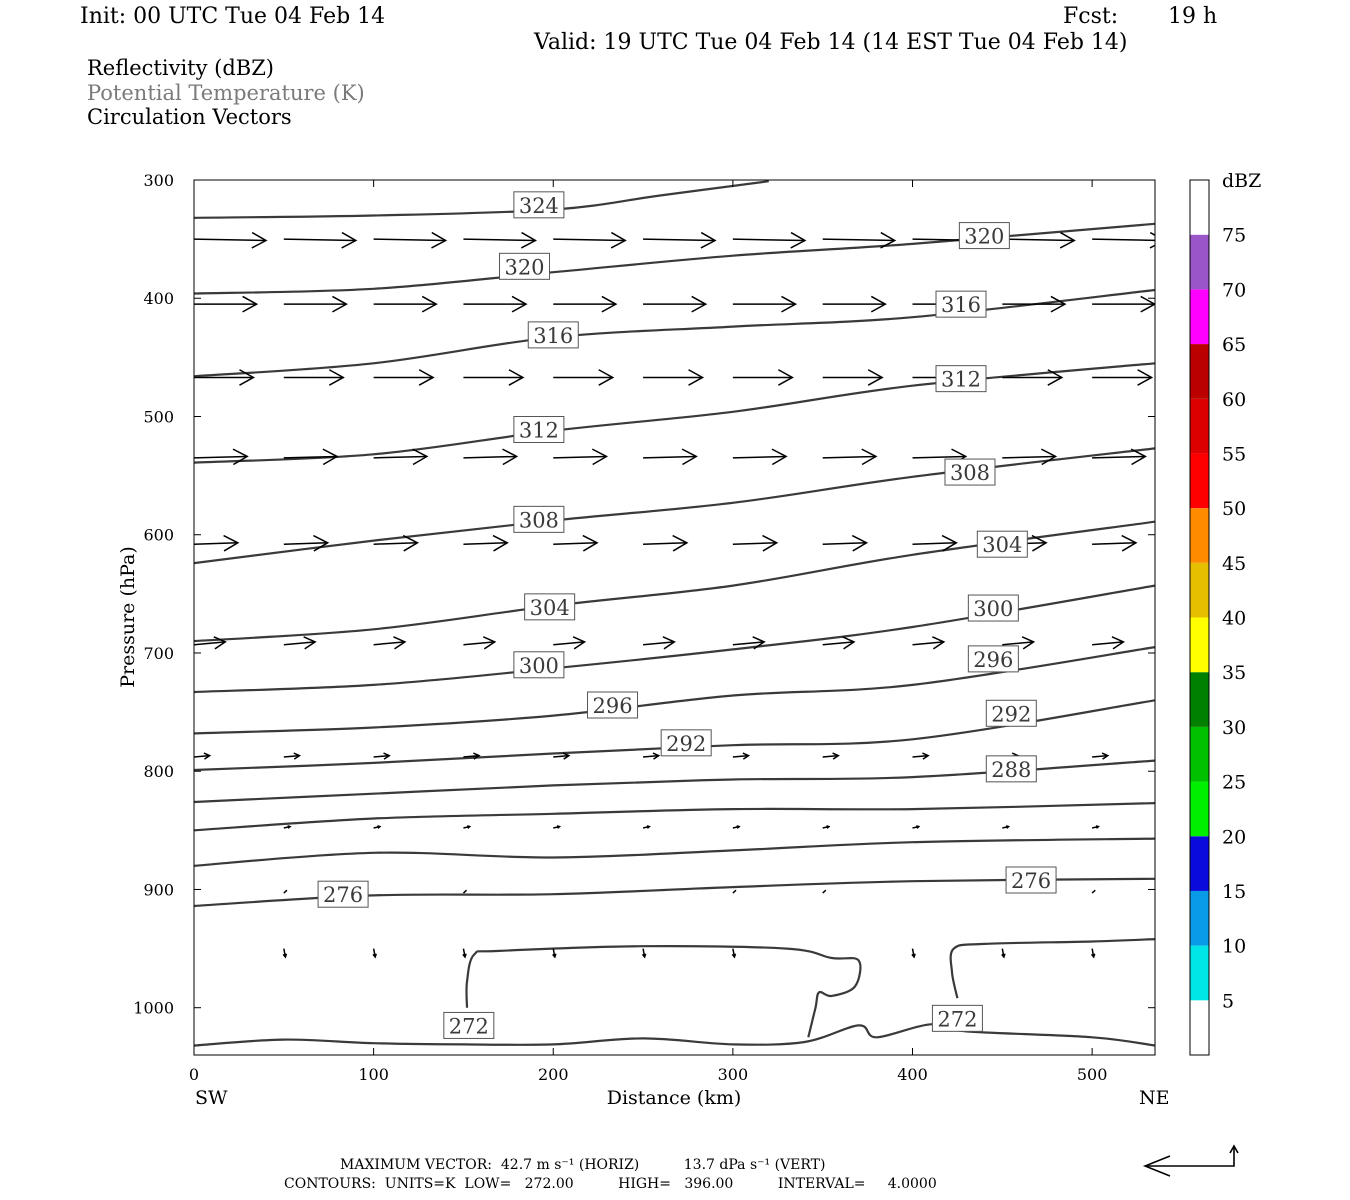 The height and width of the screenshot is (1200, 1350). I want to click on contour-label: 320, so click(984, 237).